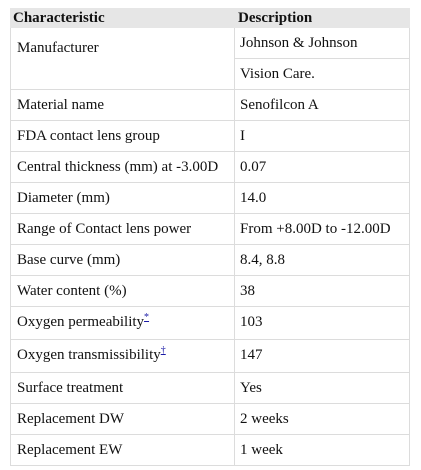 The height and width of the screenshot is (470, 421). I want to click on table-row: Base curve (mm) 8.4, 8.8, so click(210, 260).